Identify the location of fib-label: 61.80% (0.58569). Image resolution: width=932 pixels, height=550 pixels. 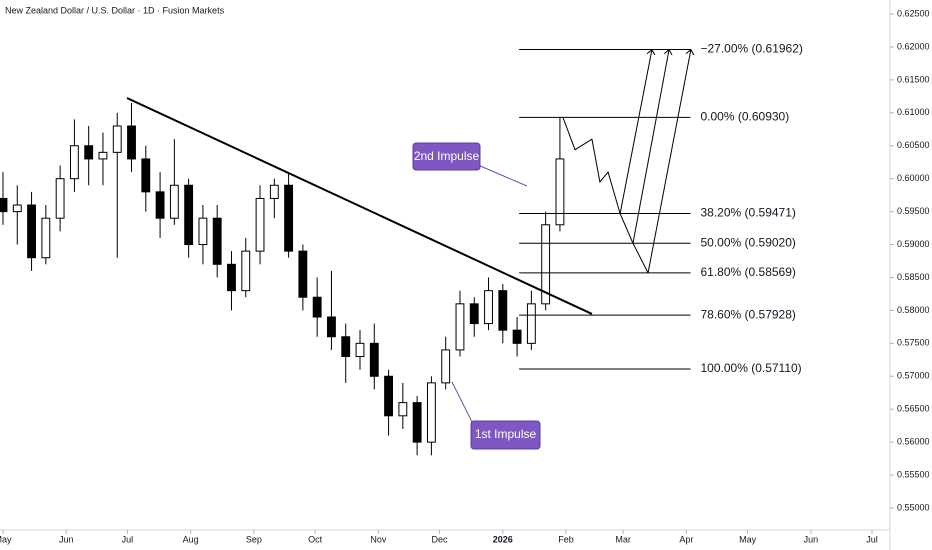
(747, 272).